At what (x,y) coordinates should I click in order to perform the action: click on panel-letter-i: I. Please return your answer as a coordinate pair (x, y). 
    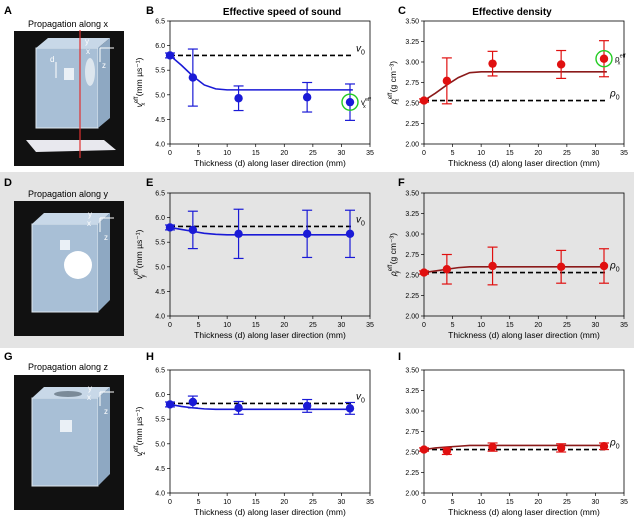
    Looking at the image, I should click on (399, 357).